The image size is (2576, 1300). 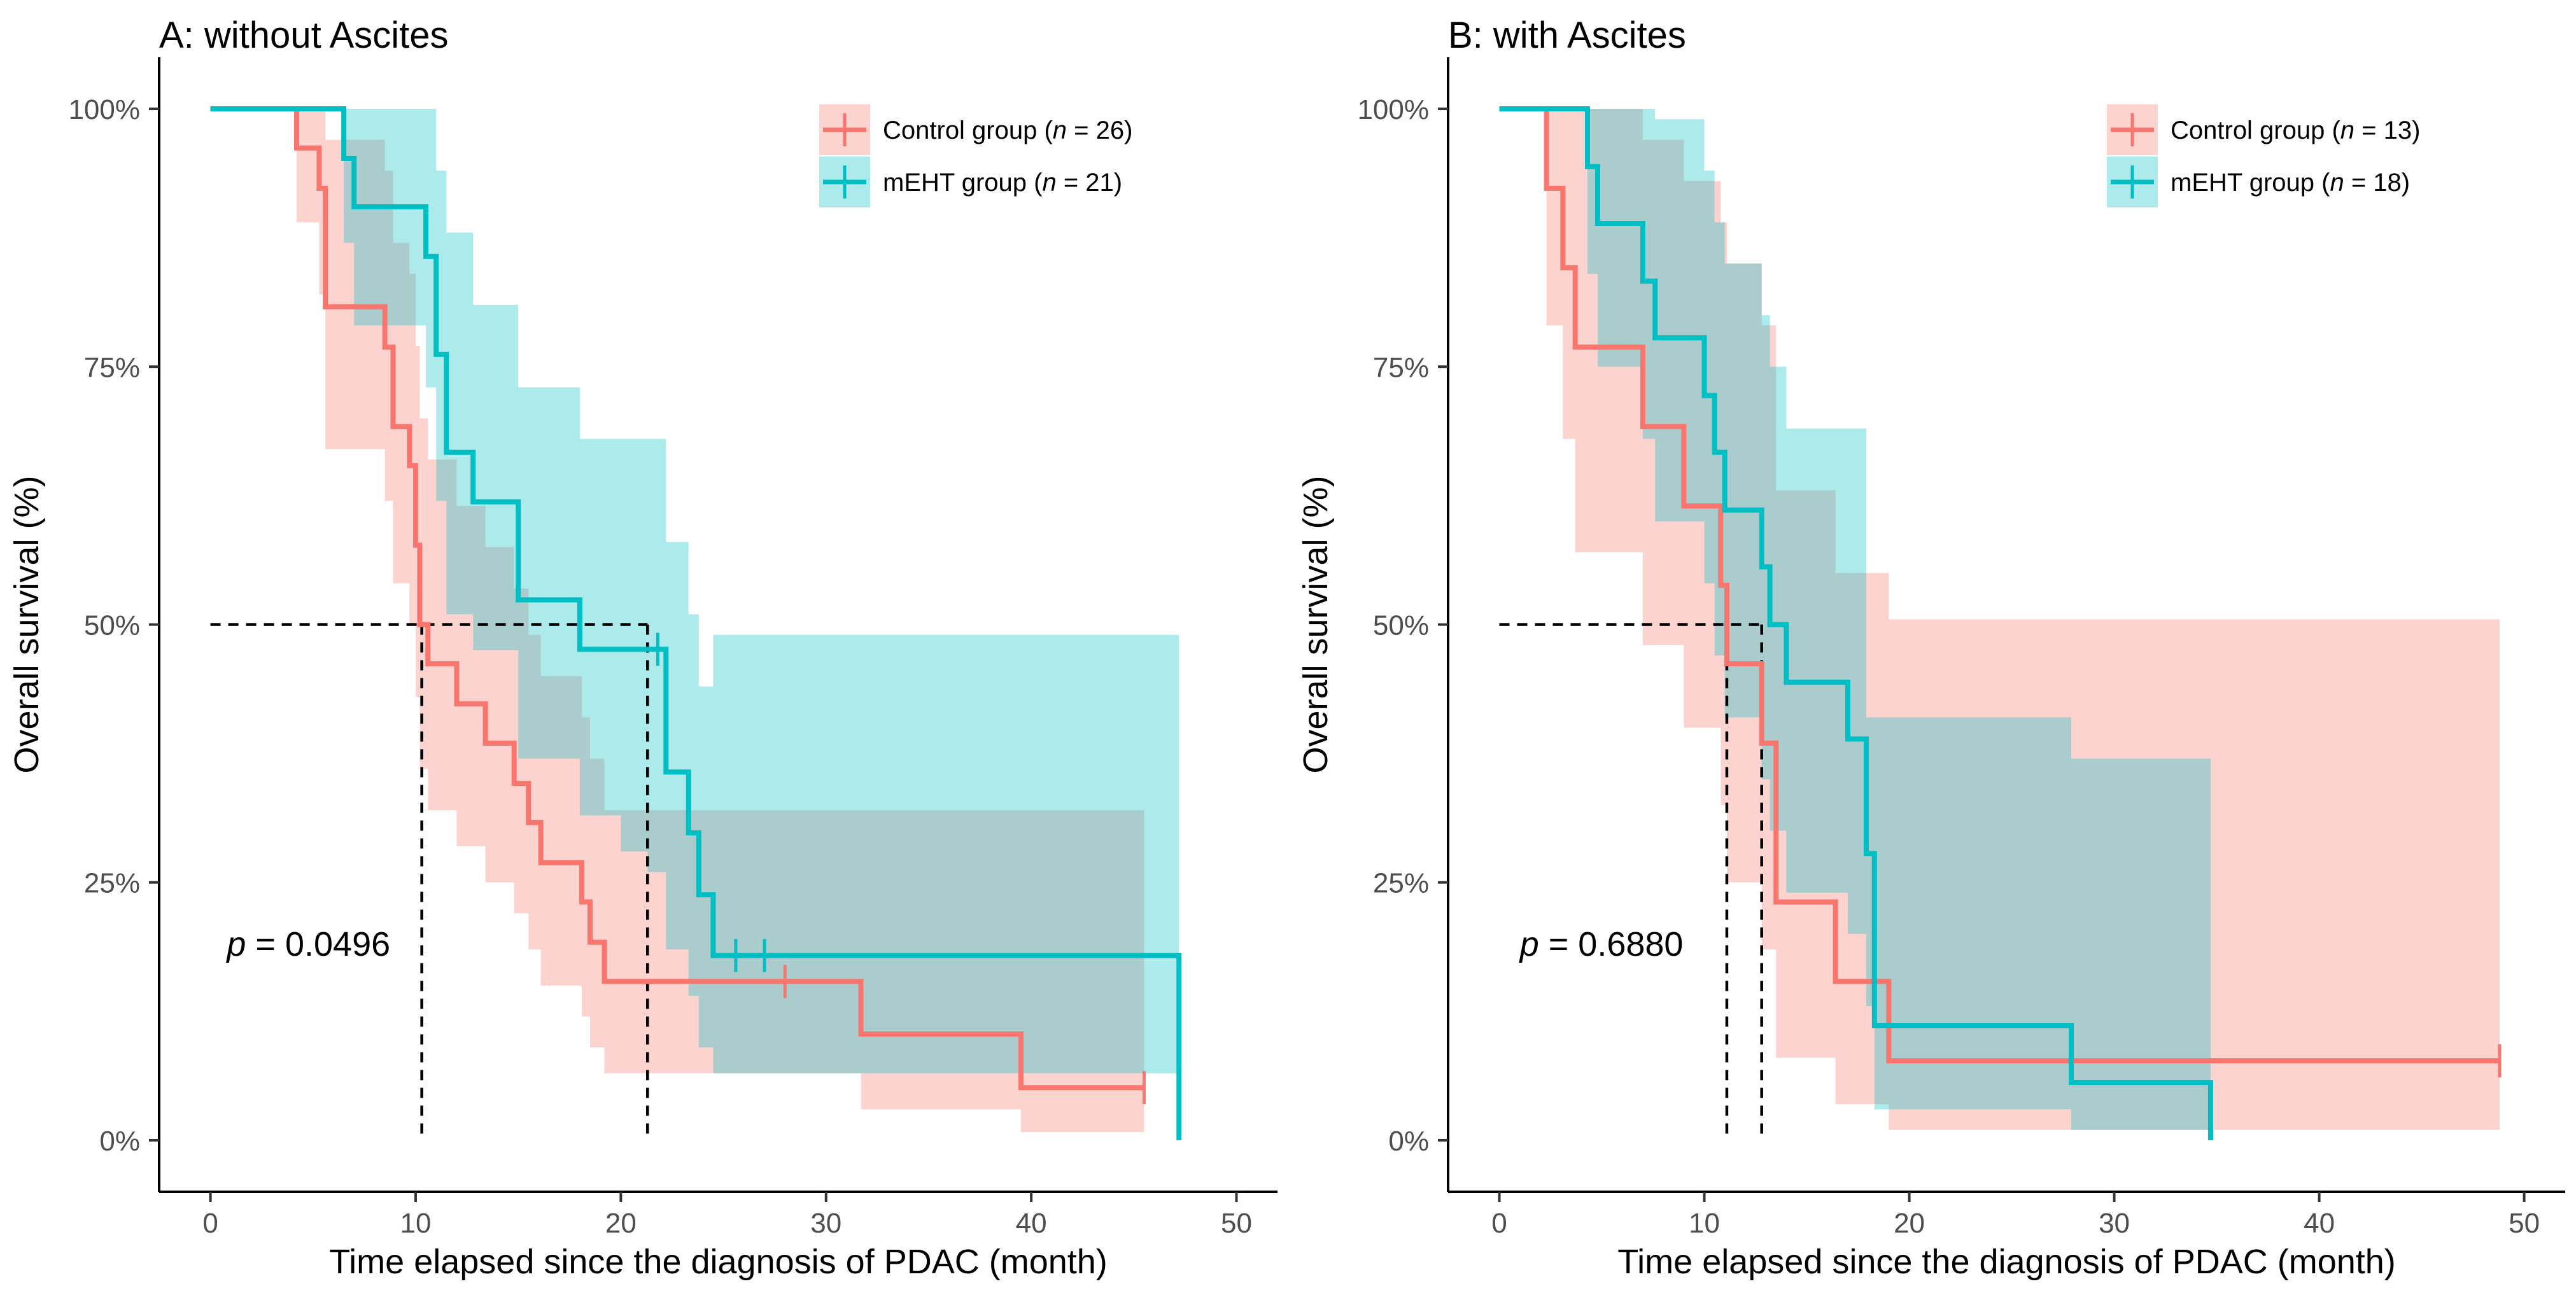 I want to click on legend-item-control: Control group (n = 13), so click(x=2264, y=129).